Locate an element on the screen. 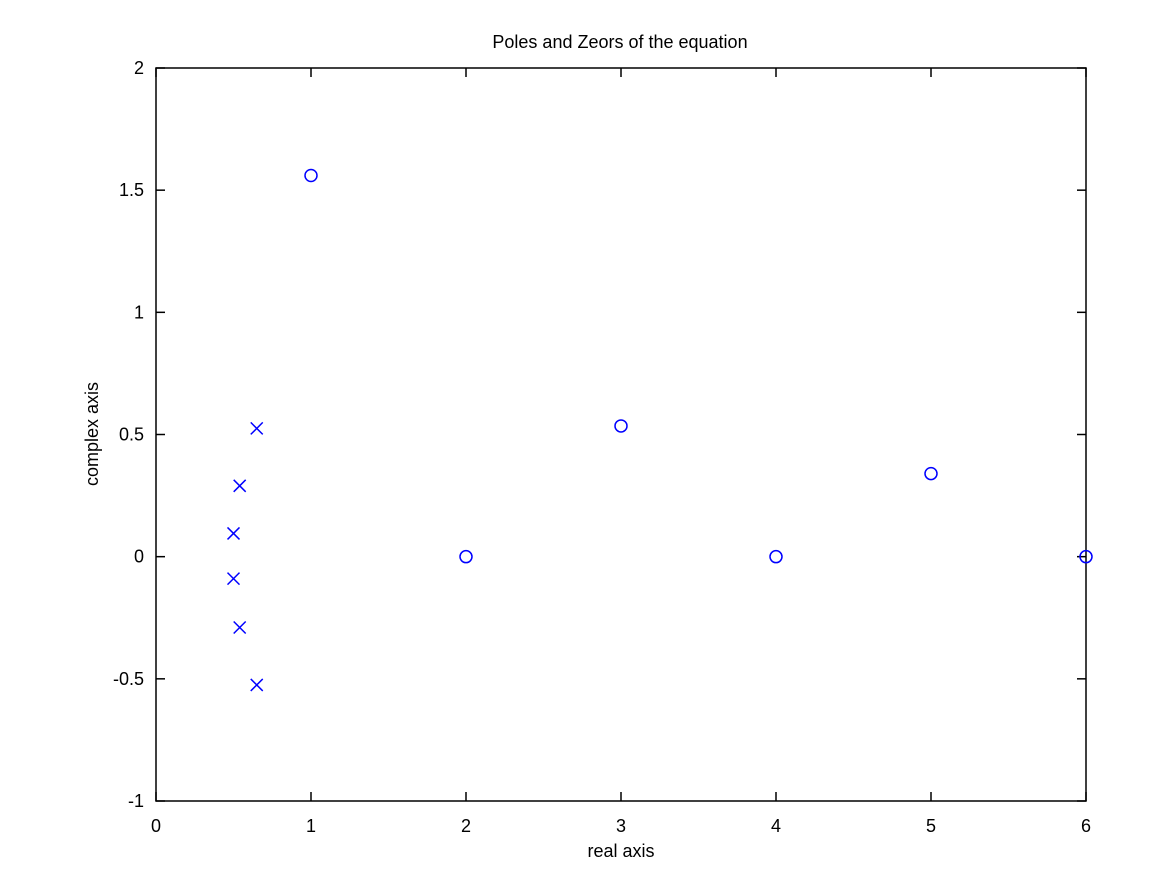 The image size is (1167, 875). y-tick-label: -1 is located at coordinates (136, 801).